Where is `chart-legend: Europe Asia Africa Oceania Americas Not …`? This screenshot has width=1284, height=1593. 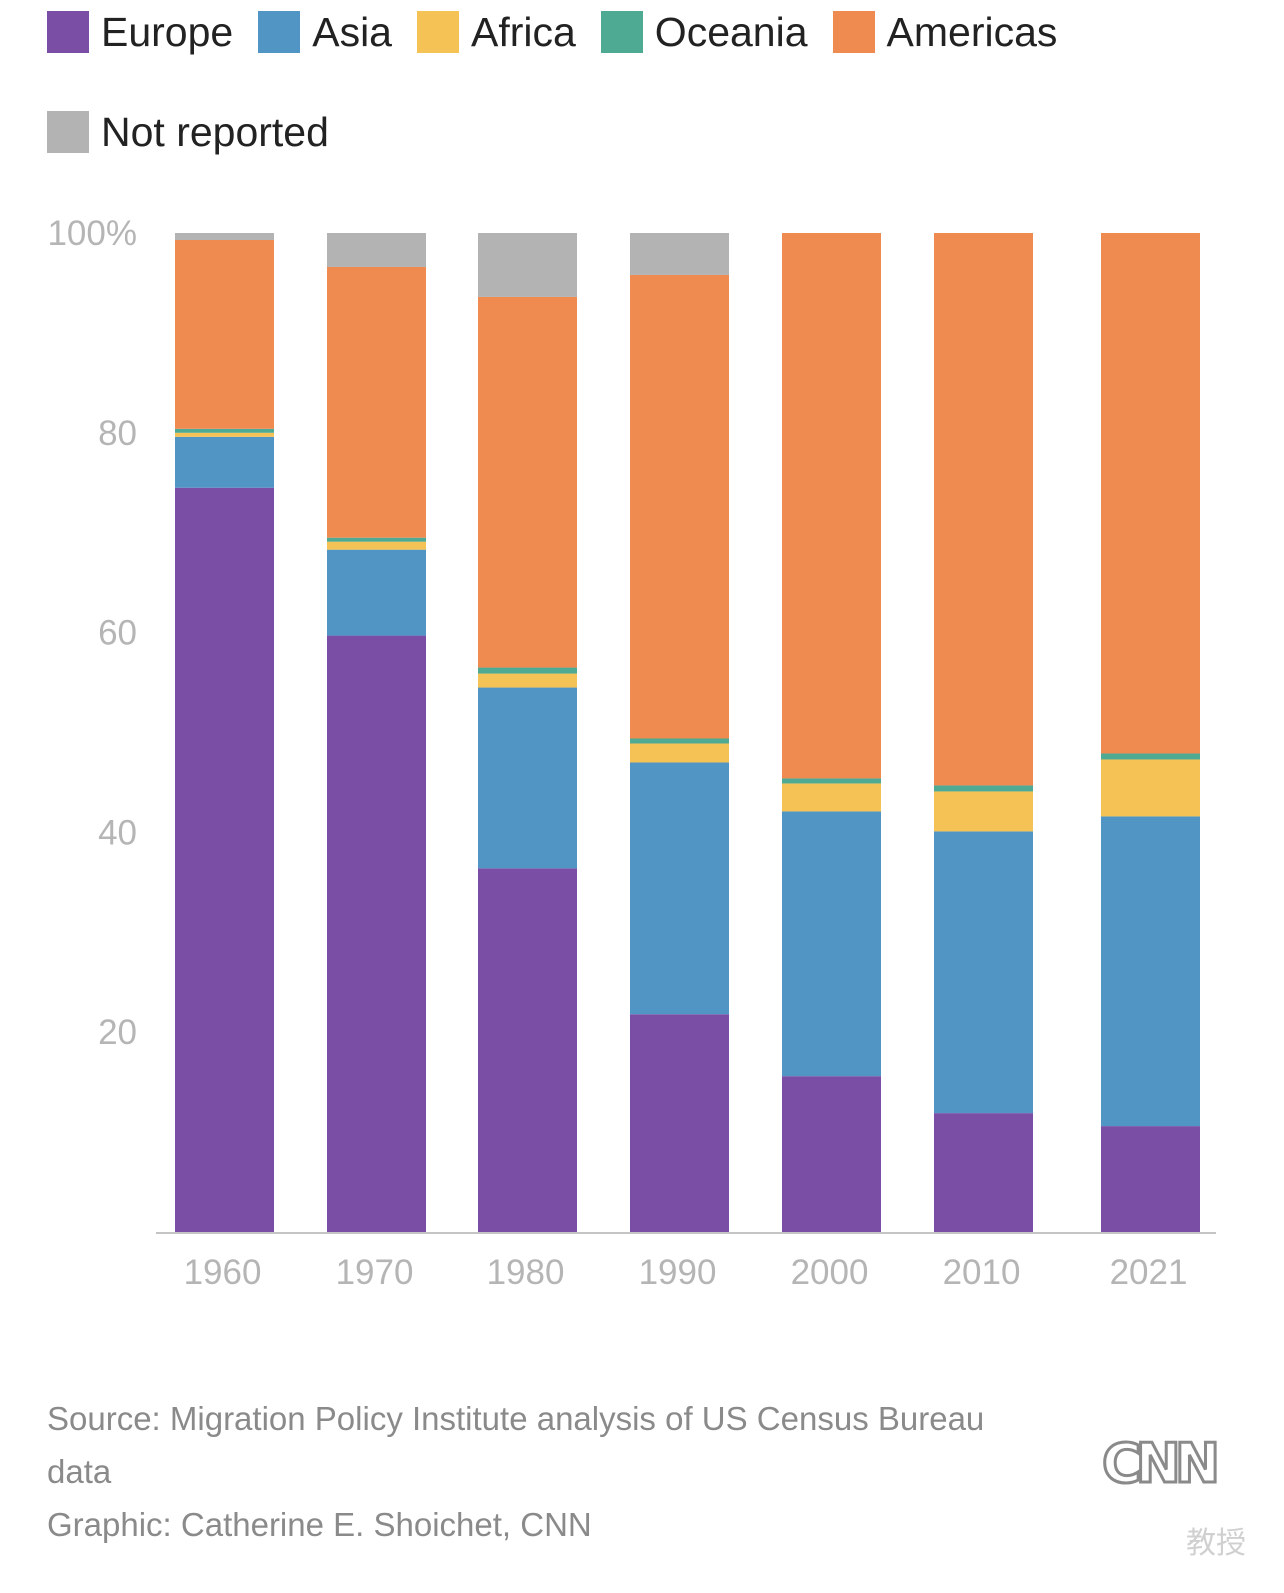
chart-legend: Europe Asia Africa Oceania Americas Not … is located at coordinates (637, 81).